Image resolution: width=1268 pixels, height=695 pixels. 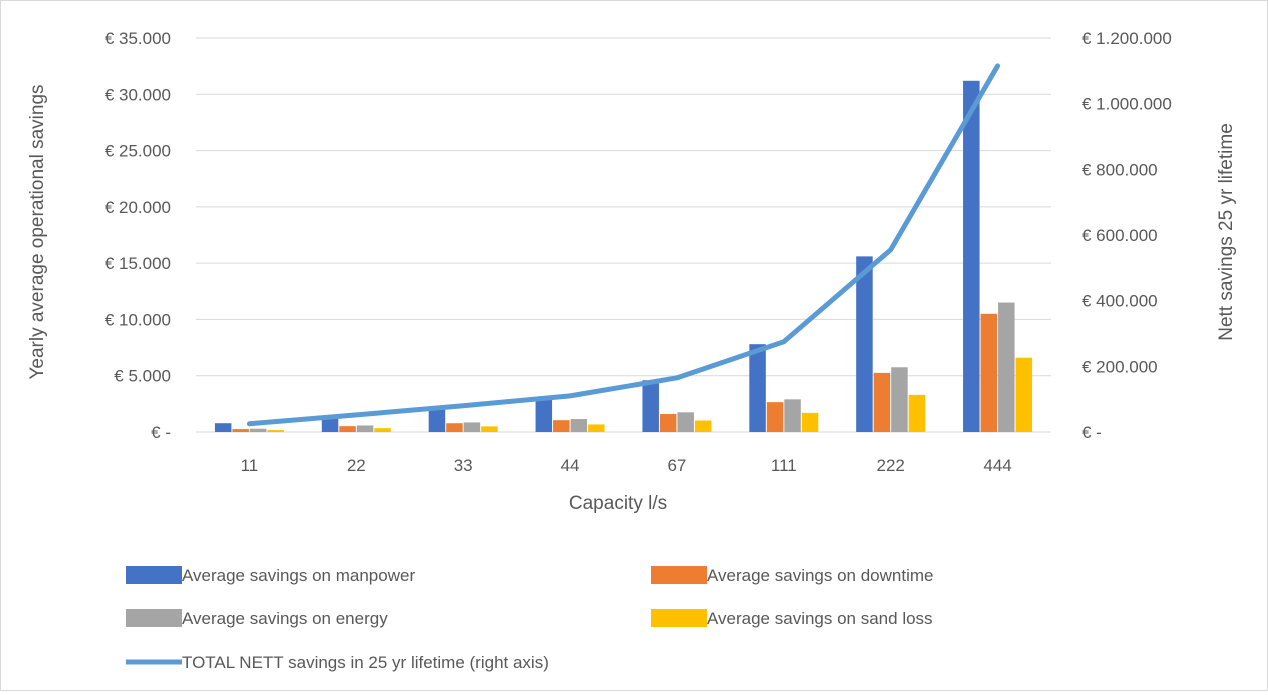 What do you see at coordinates (1120, 235) in the screenshot?
I see `y2-tick-label: € 600.000` at bounding box center [1120, 235].